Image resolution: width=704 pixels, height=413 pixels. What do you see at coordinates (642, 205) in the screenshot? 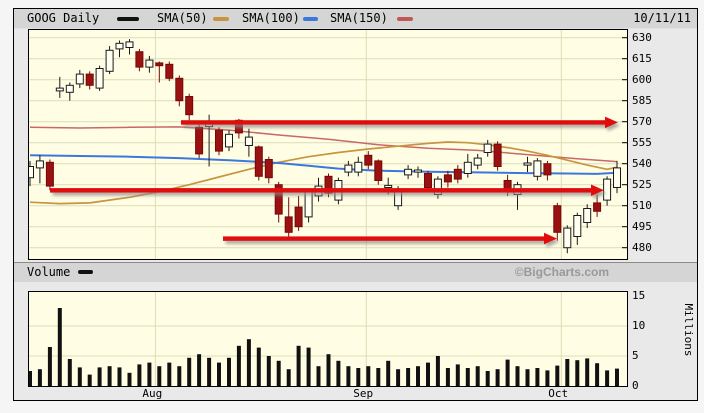
I see `price-tick-label: 510` at bounding box center [642, 205].